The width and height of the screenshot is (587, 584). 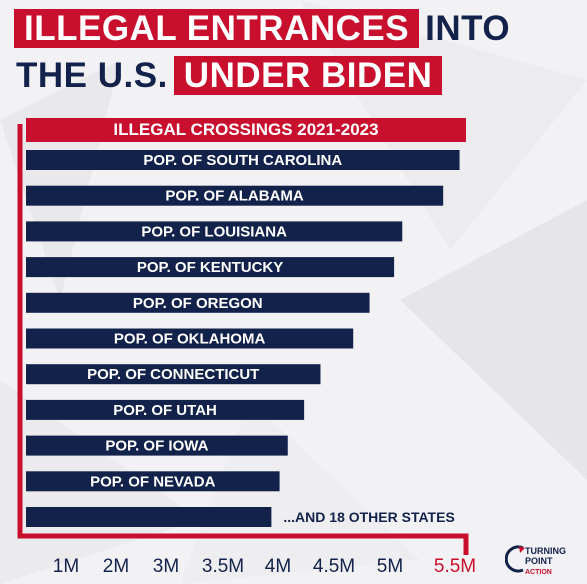 What do you see at coordinates (308, 75) in the screenshot?
I see `title-red-part-2: UNDER BIDEN` at bounding box center [308, 75].